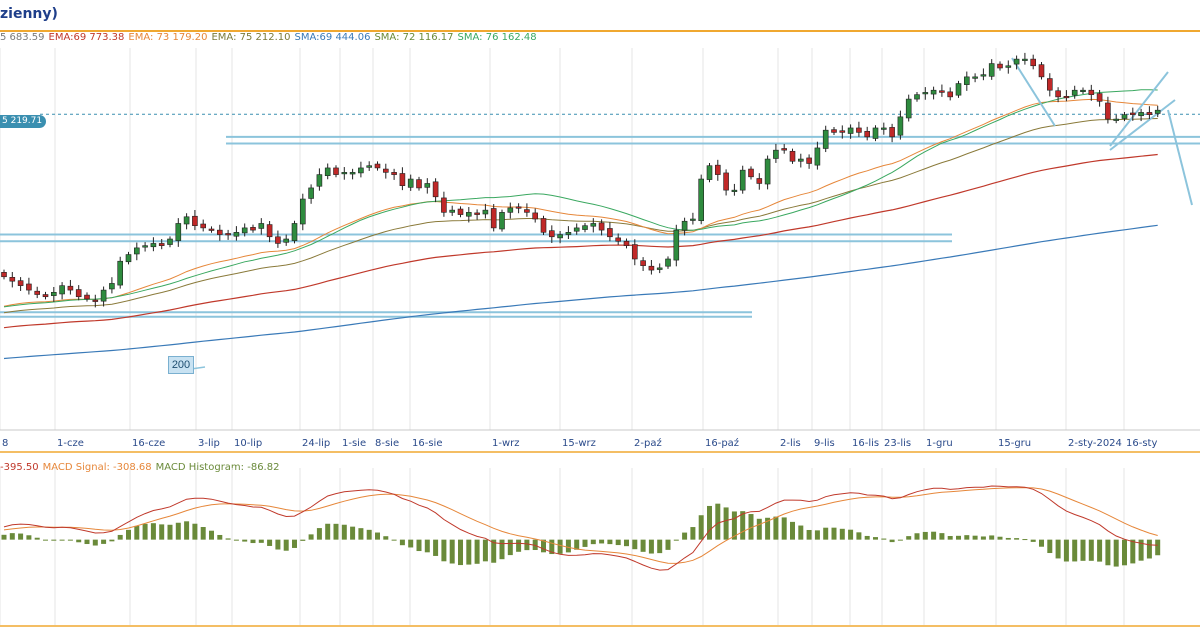  I want to click on x-tick-label: 1-sie, so click(354, 443).